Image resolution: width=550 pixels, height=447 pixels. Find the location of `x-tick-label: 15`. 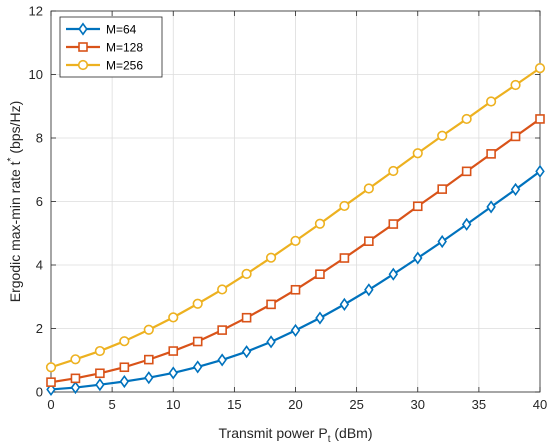

x-tick-label: 15 is located at coordinates (234, 404).